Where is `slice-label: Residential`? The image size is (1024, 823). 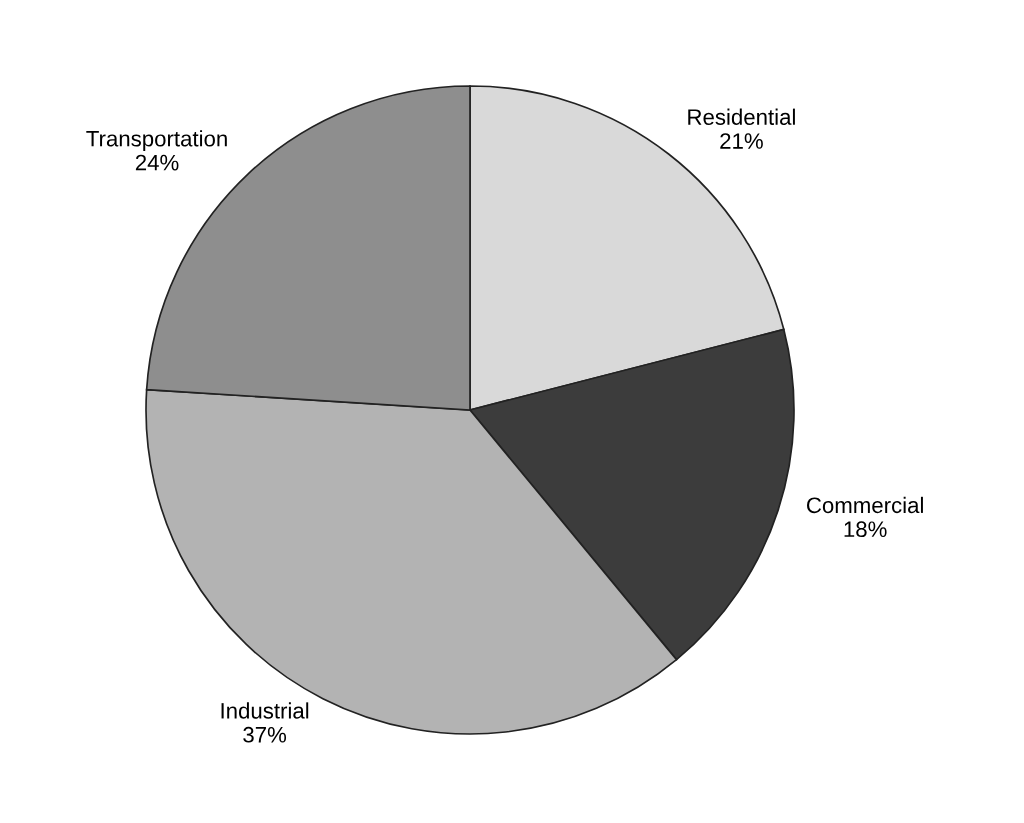
slice-label: Residential is located at coordinates (741, 116).